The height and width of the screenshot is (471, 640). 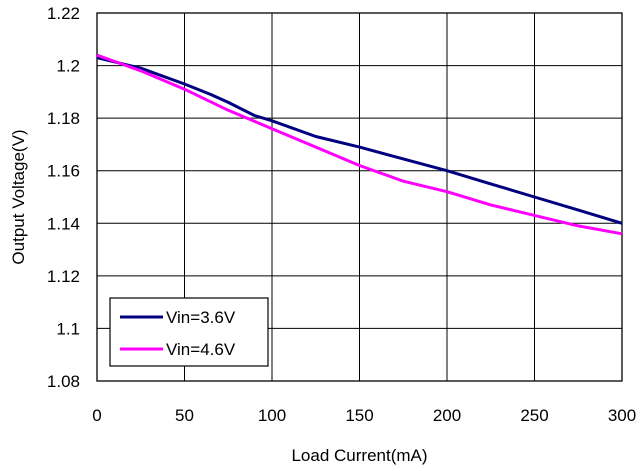 What do you see at coordinates (63, 13) in the screenshot?
I see `y-tick-label: 1.22` at bounding box center [63, 13].